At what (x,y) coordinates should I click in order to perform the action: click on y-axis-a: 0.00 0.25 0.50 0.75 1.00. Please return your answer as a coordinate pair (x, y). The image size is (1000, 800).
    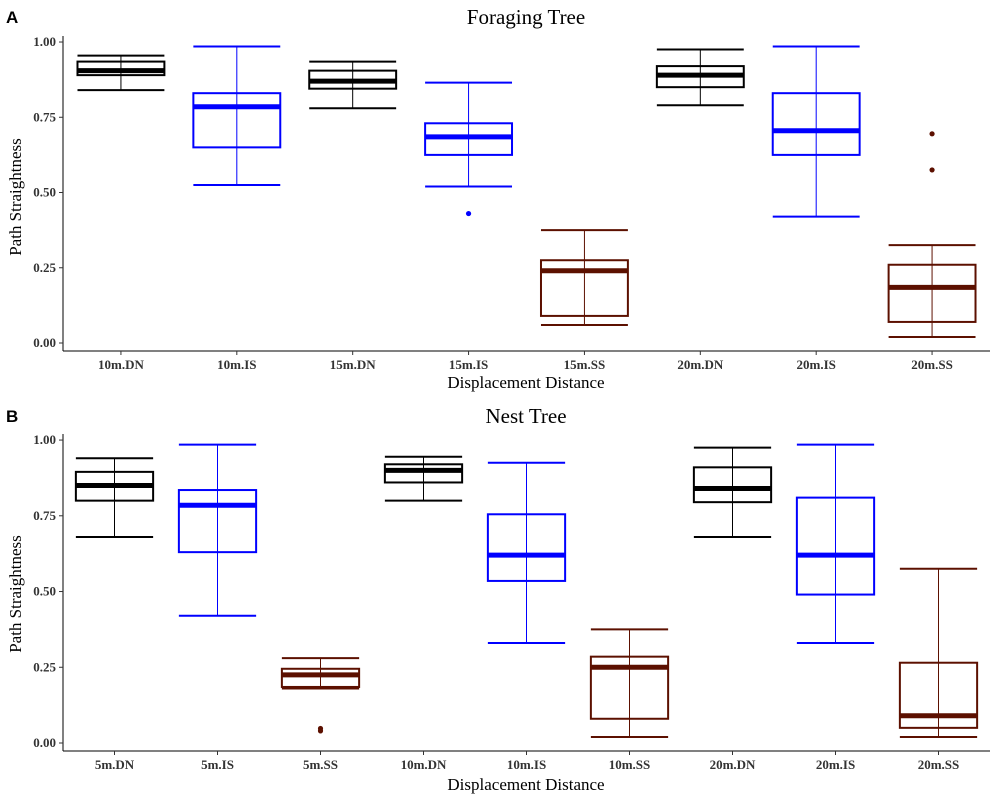
    Looking at the image, I should click on (48, 192).